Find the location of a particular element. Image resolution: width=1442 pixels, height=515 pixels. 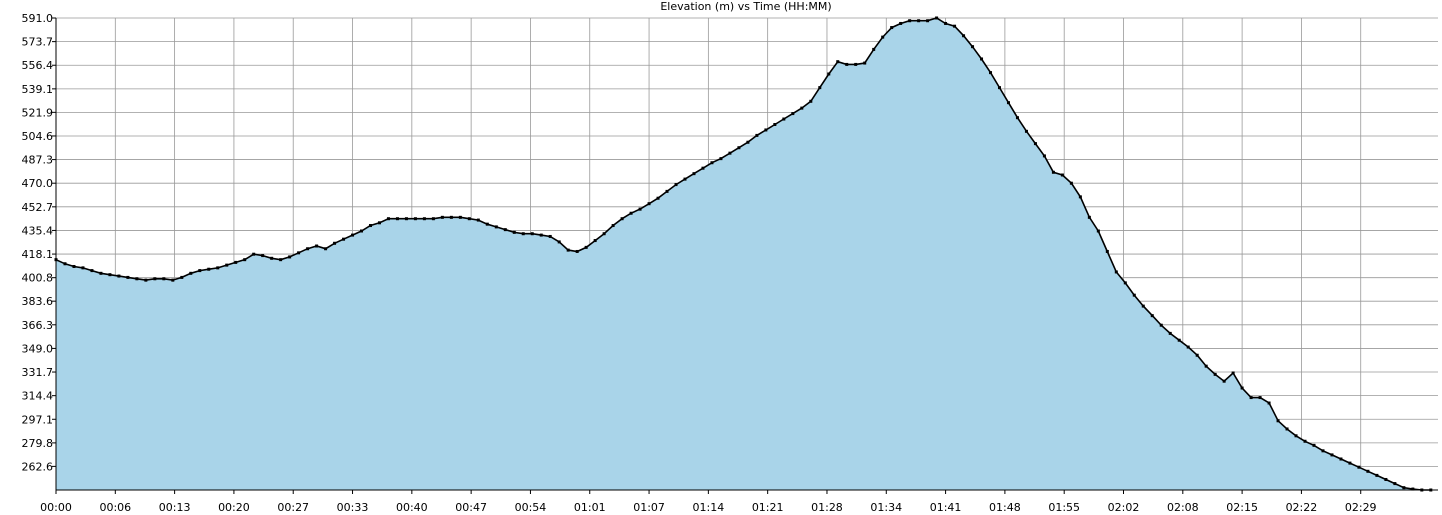

y-tick-label: 452.7 is located at coordinates (38, 207).